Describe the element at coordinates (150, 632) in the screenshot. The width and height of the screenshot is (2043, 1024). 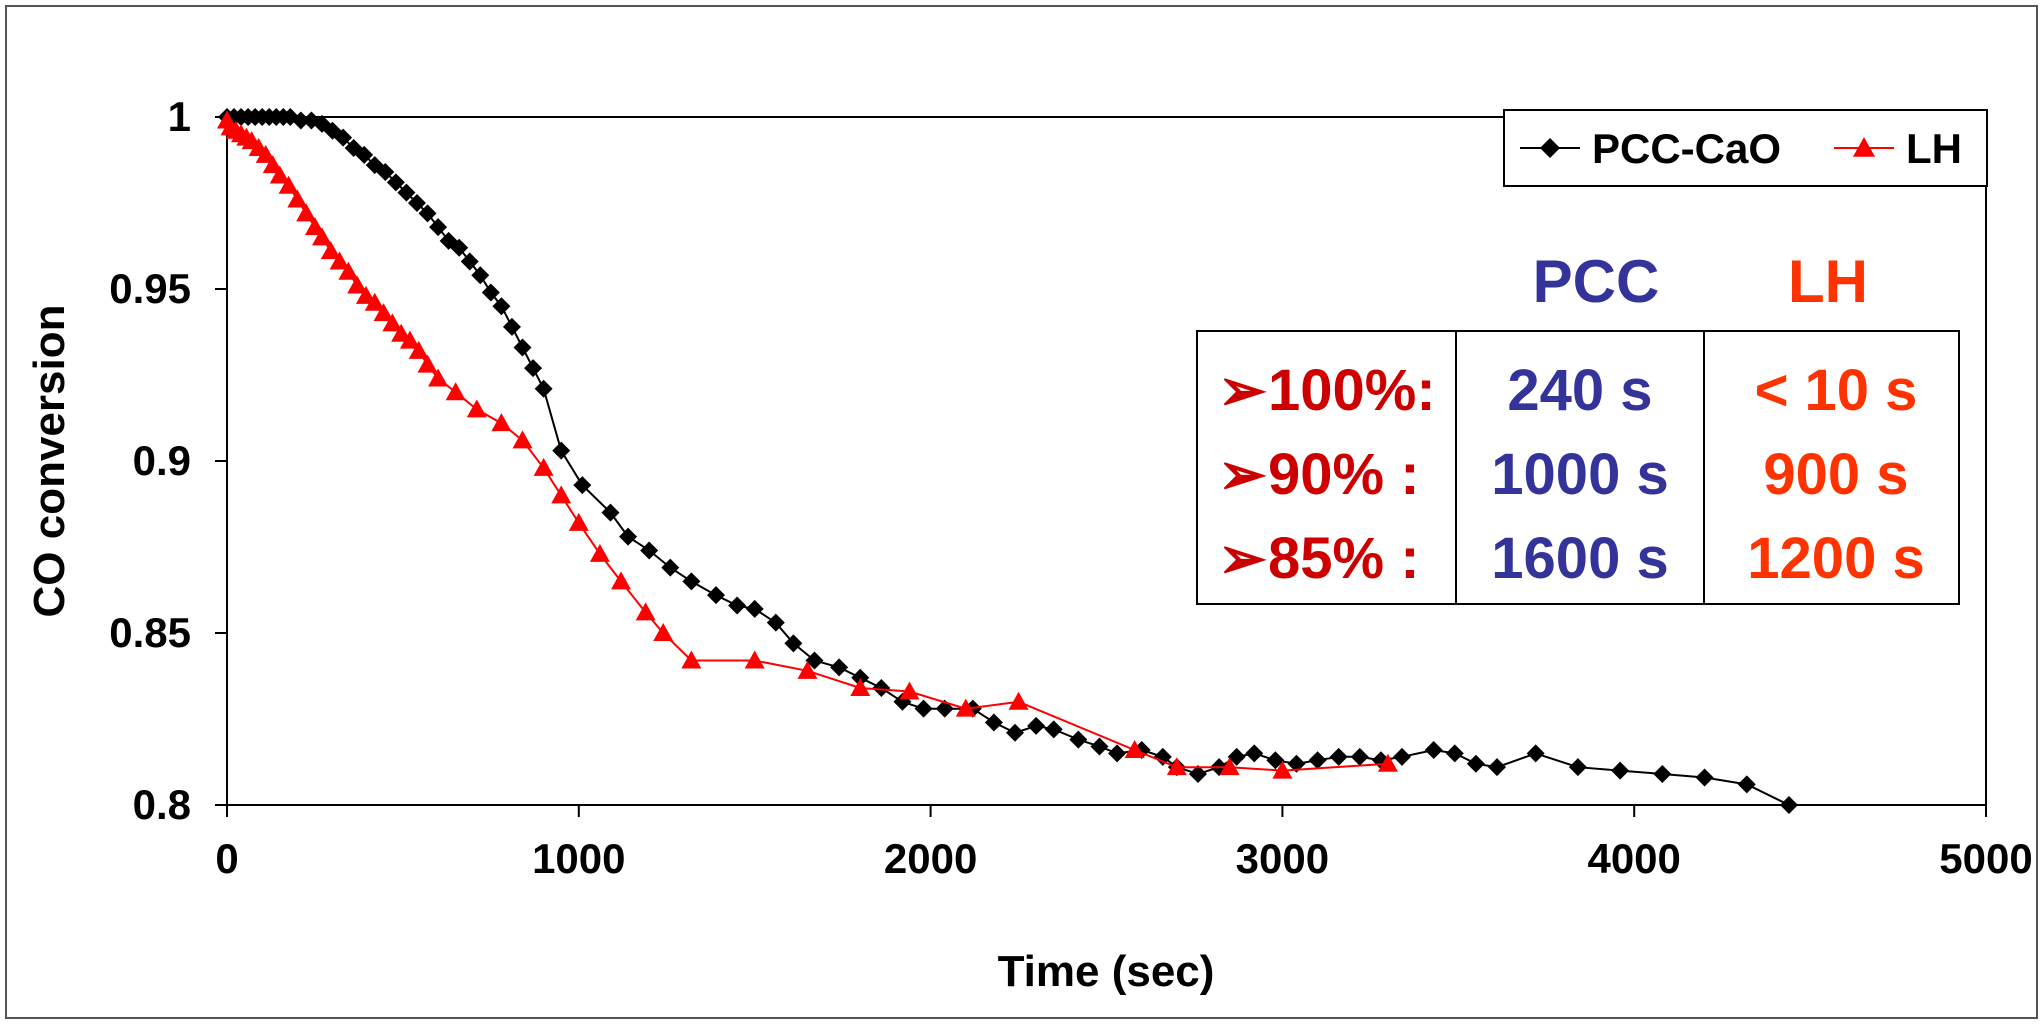
I see `y-tick-label: 0.85` at that location.